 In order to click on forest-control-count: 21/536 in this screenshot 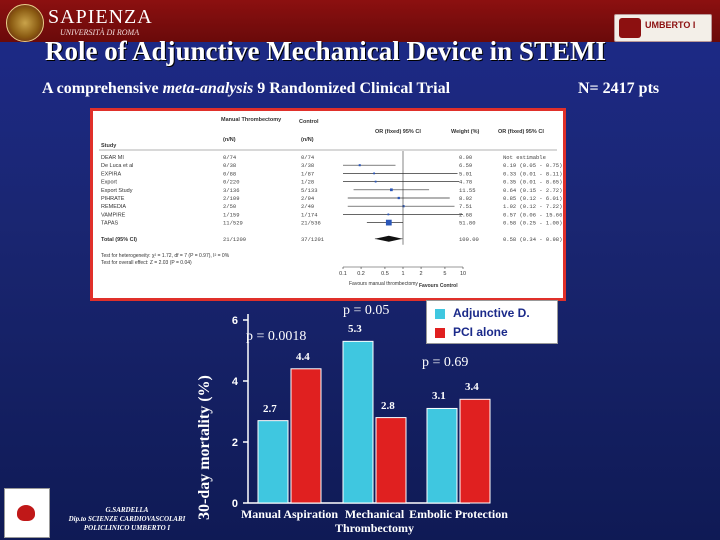, I will do `click(311, 223)`.